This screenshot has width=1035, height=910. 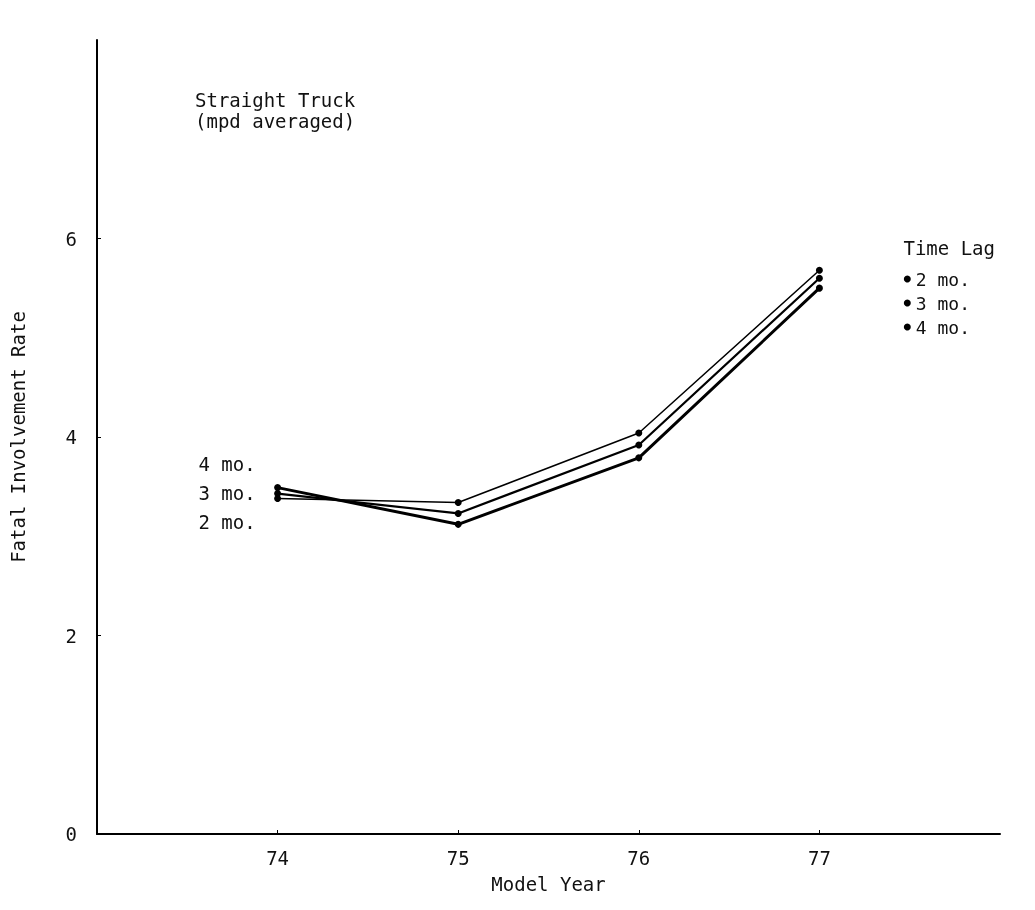 I want to click on x-tick-label: 76, so click(x=639, y=857).